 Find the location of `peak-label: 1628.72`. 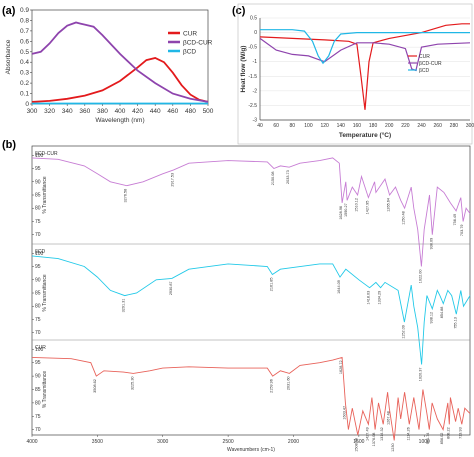

peak-label: 1628.72 is located at coordinates (341, 367).